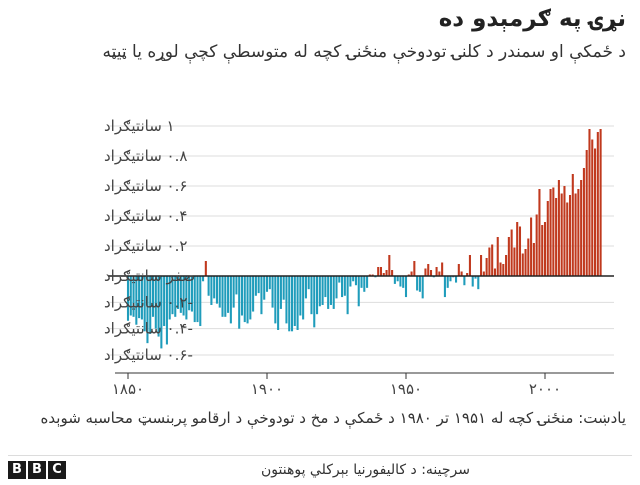 This screenshot has height=485, width=640. What do you see at coordinates (267, 389) in the screenshot?
I see `x-tick-label: ۱۹۰۰` at bounding box center [267, 389].